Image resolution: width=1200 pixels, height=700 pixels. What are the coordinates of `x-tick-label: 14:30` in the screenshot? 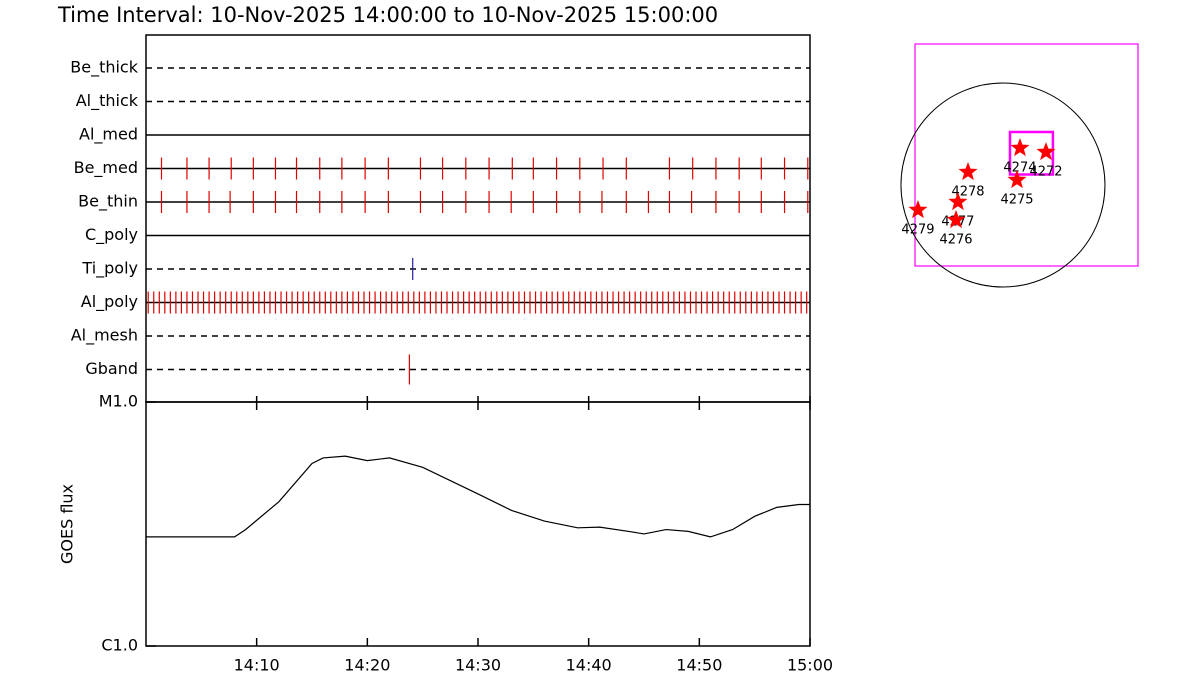 It's located at (478, 665).